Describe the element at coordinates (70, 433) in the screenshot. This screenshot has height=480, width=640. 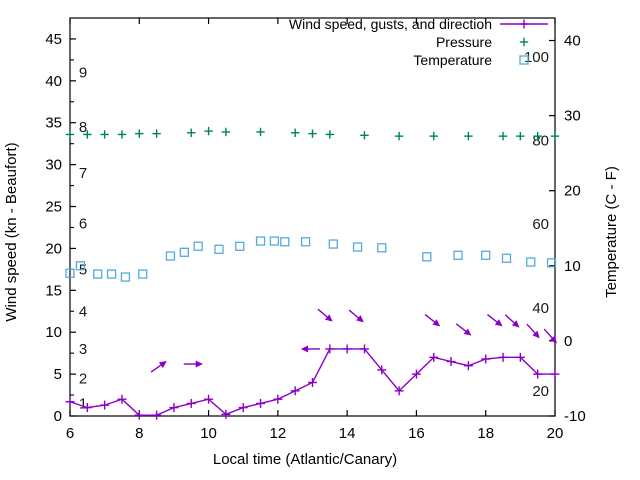
I see `x-tick-label: 6` at that location.